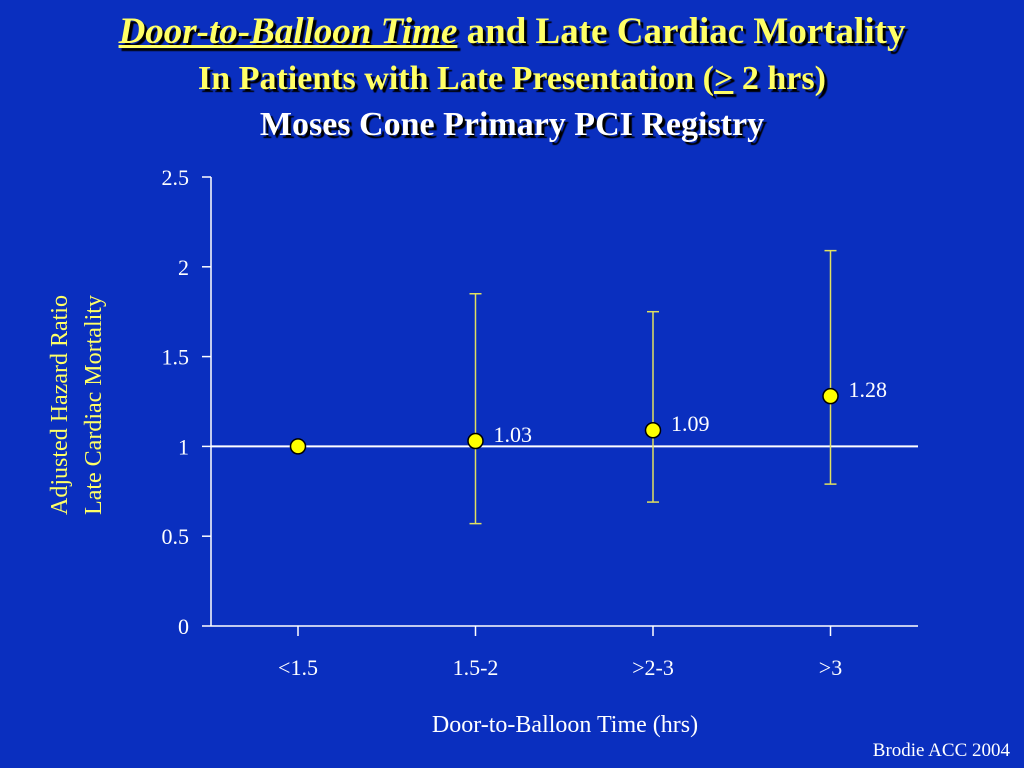 Image resolution: width=1024 pixels, height=768 pixels. I want to click on title-line-2-prefix: In Patients with Late Presentation (, so click(456, 78).